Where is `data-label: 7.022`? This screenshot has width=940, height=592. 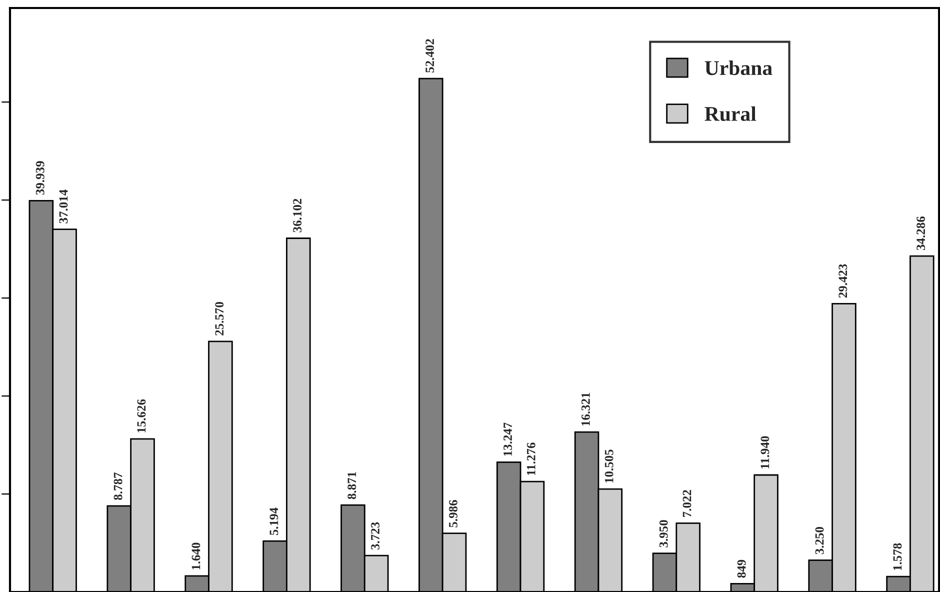 data-label: 7.022 is located at coordinates (687, 503).